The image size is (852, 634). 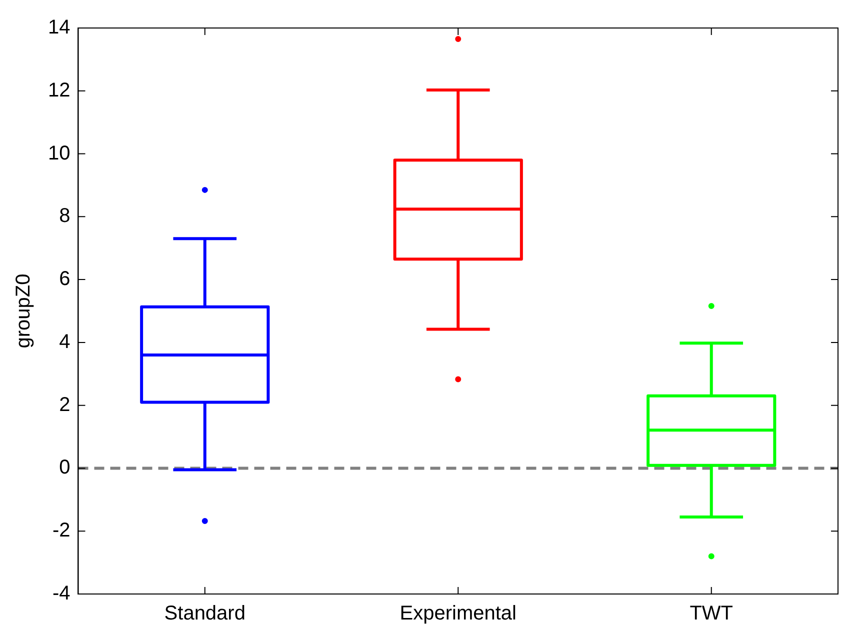 What do you see at coordinates (61, 531) in the screenshot?
I see `y-tick-label: -2` at bounding box center [61, 531].